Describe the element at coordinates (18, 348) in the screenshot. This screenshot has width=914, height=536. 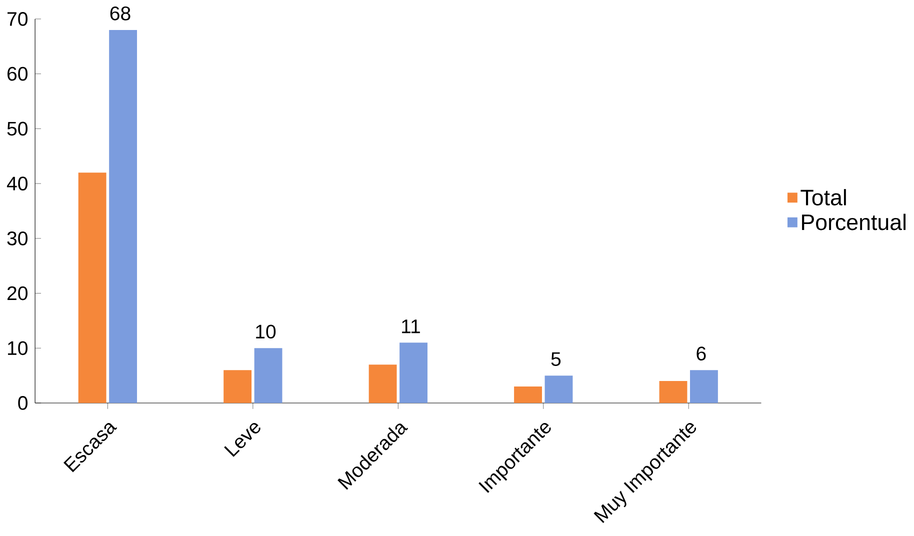
I see `y-tick-label: 10` at that location.